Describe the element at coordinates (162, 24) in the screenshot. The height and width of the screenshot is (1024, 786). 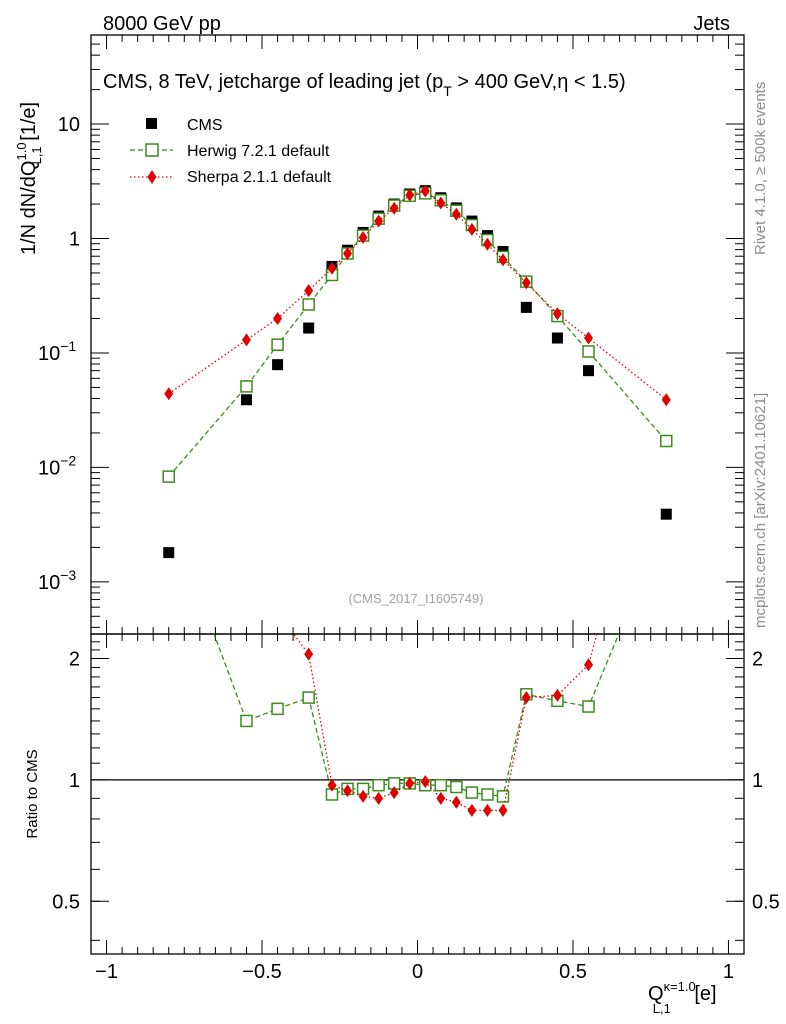
I see `energy-label: 8000 GeV pp` at that location.